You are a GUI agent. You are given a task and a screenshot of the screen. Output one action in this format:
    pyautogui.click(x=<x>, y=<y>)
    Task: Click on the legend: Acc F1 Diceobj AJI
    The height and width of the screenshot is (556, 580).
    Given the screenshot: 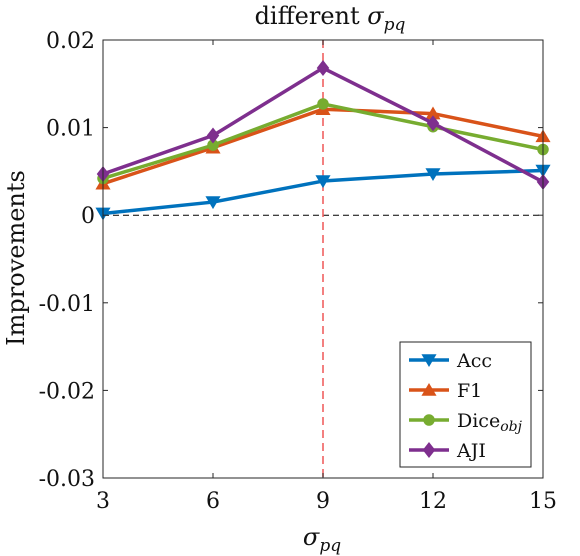 What is the action you would take?
    pyautogui.click(x=465, y=404)
    